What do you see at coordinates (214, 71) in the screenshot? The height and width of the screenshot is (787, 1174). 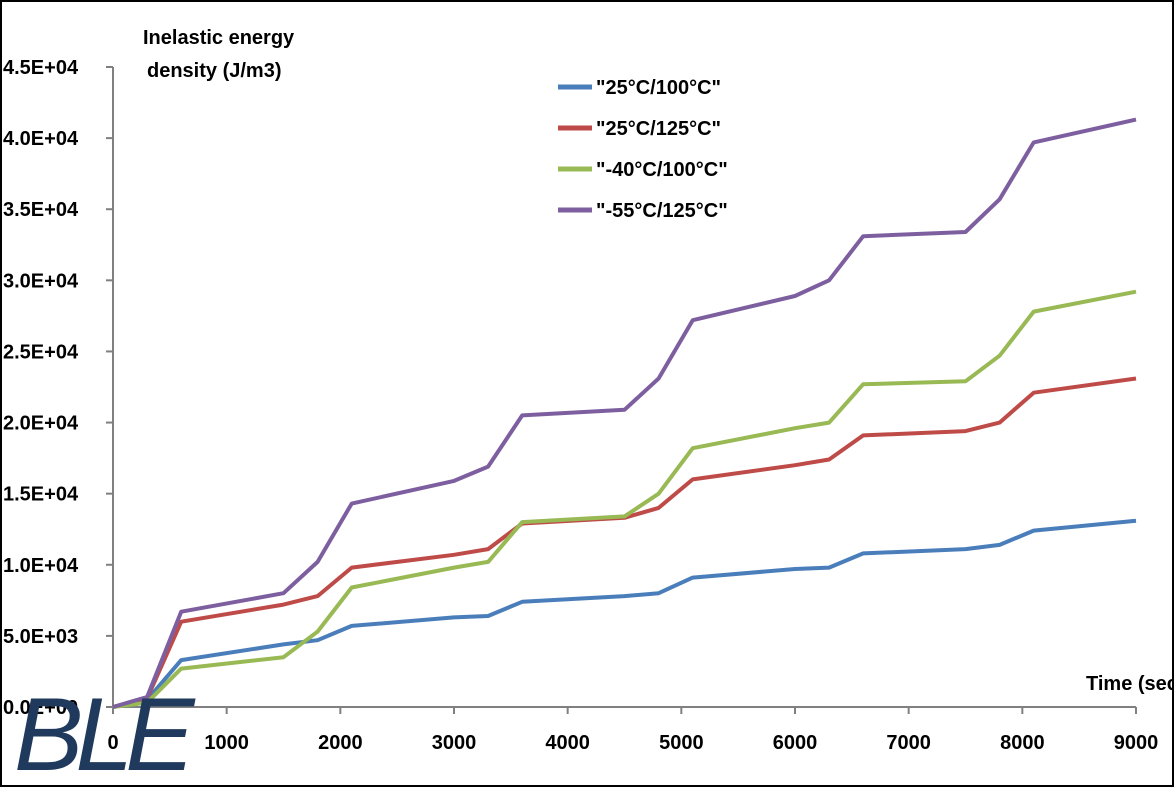 I see `y-axis-label-line2: density (J/m3)` at bounding box center [214, 71].